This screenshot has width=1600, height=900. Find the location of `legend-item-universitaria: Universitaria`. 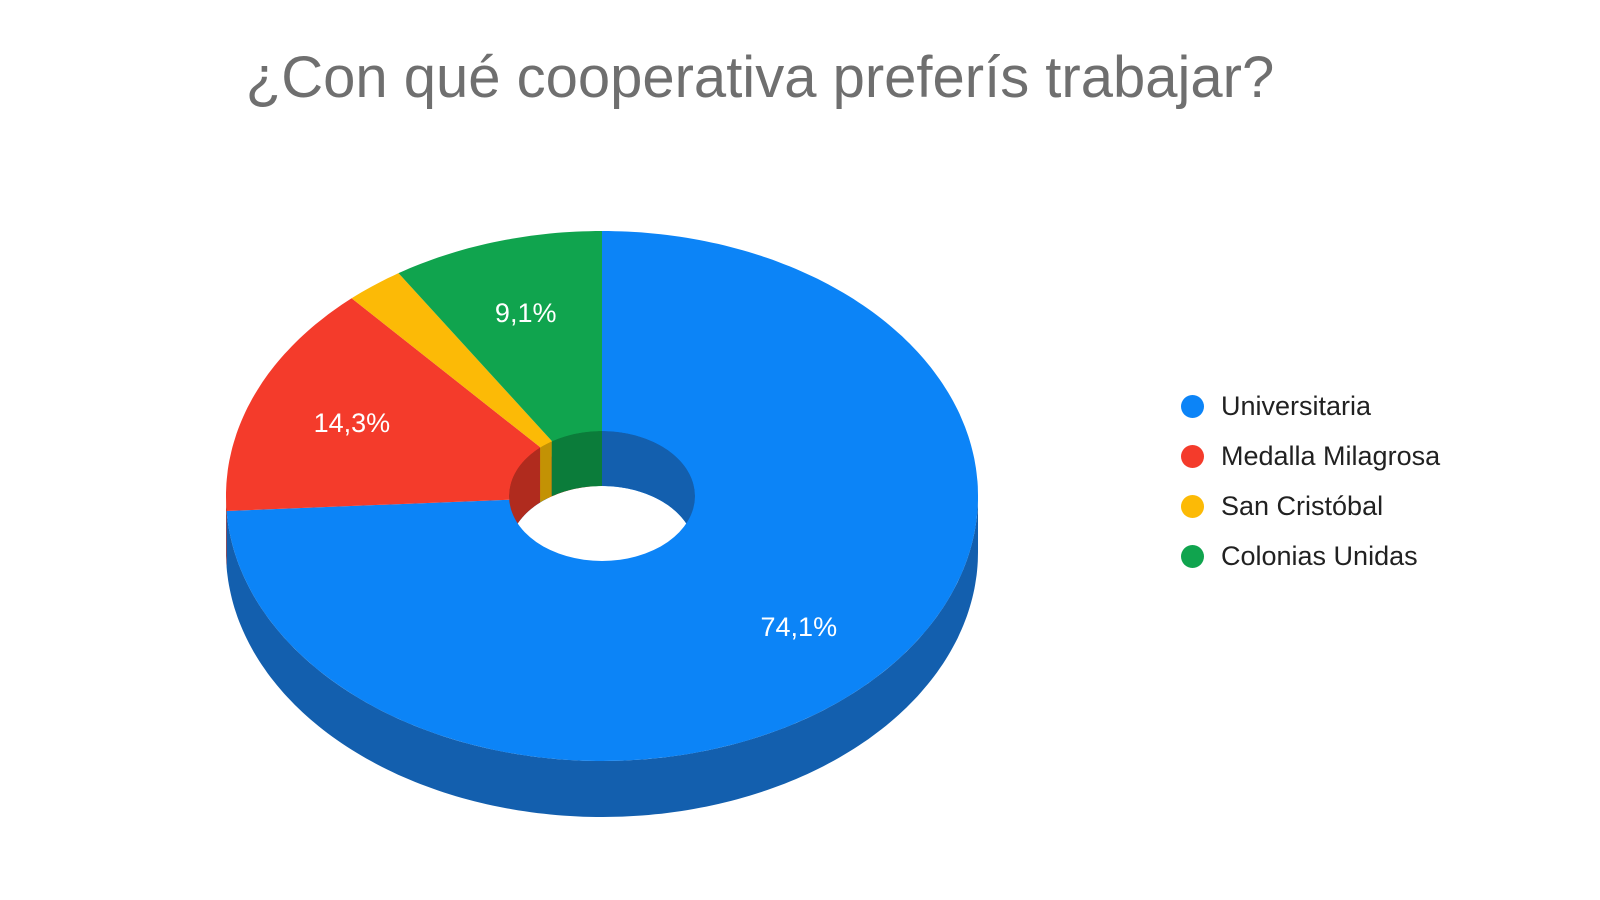

legend-item-universitaria: Universitaria is located at coordinates (1310, 406).